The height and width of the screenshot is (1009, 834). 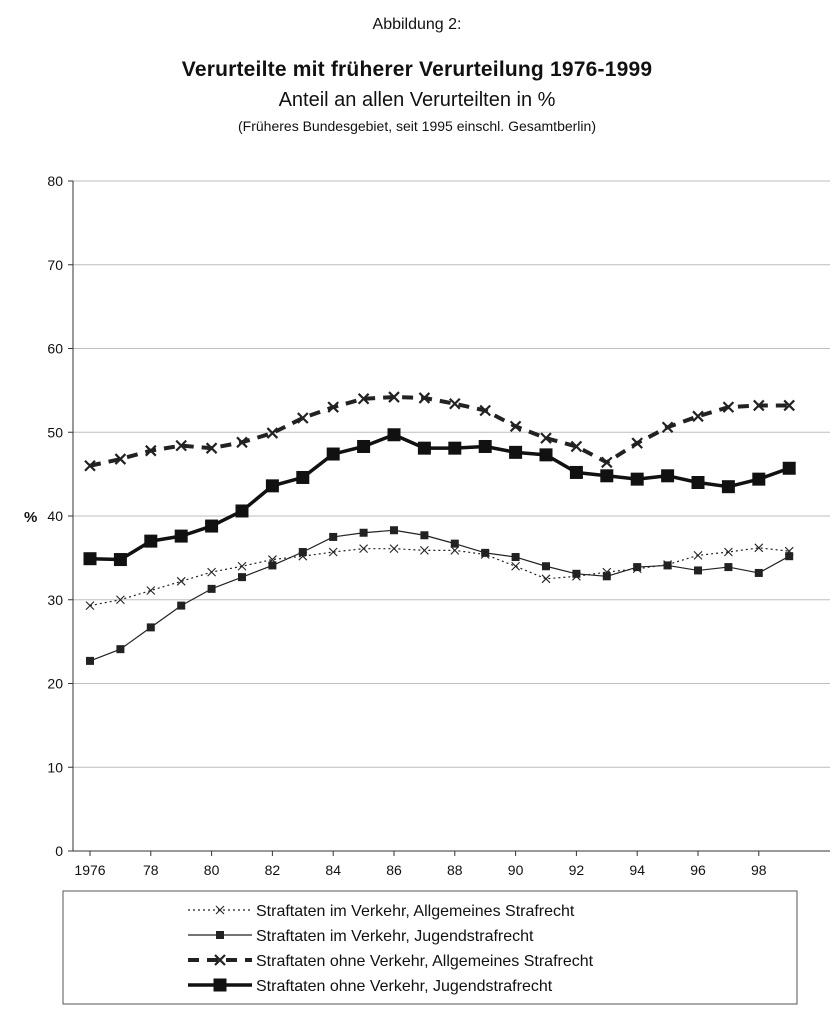 What do you see at coordinates (55, 265) in the screenshot?
I see `y-tick-label: 70` at bounding box center [55, 265].